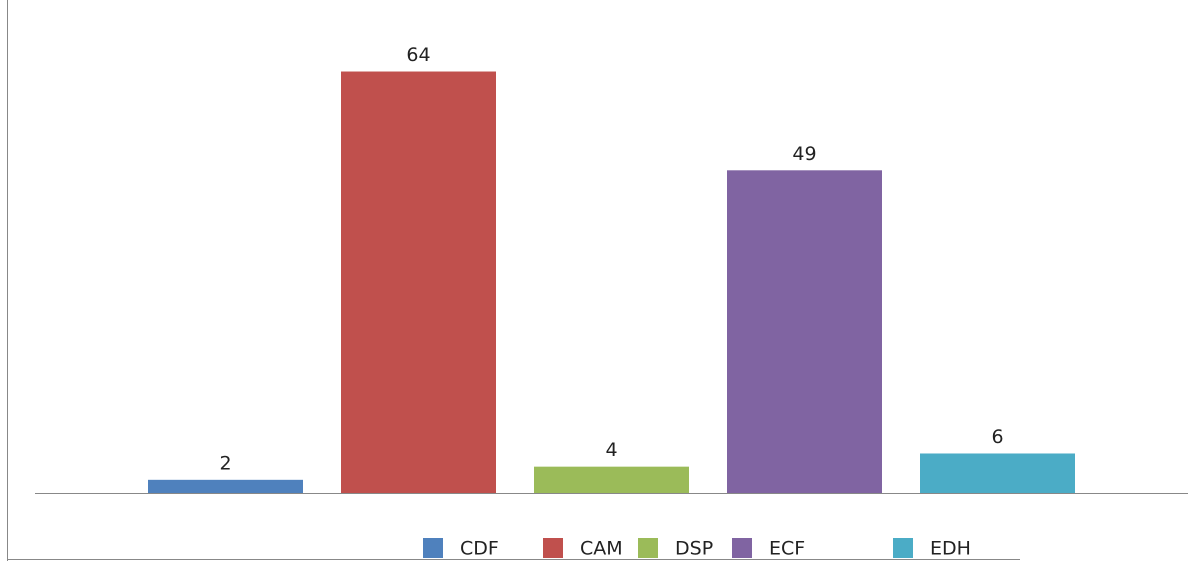  I want to click on data-label: 49, so click(804, 154).